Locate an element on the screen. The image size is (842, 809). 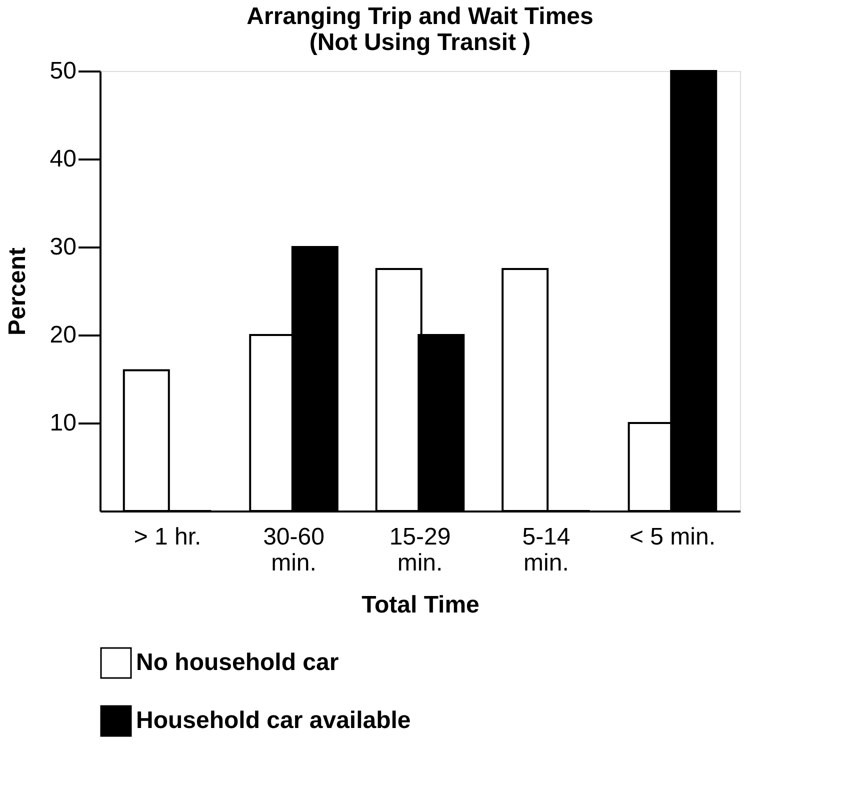
x-tick-label: > 1 hr. is located at coordinates (168, 537).